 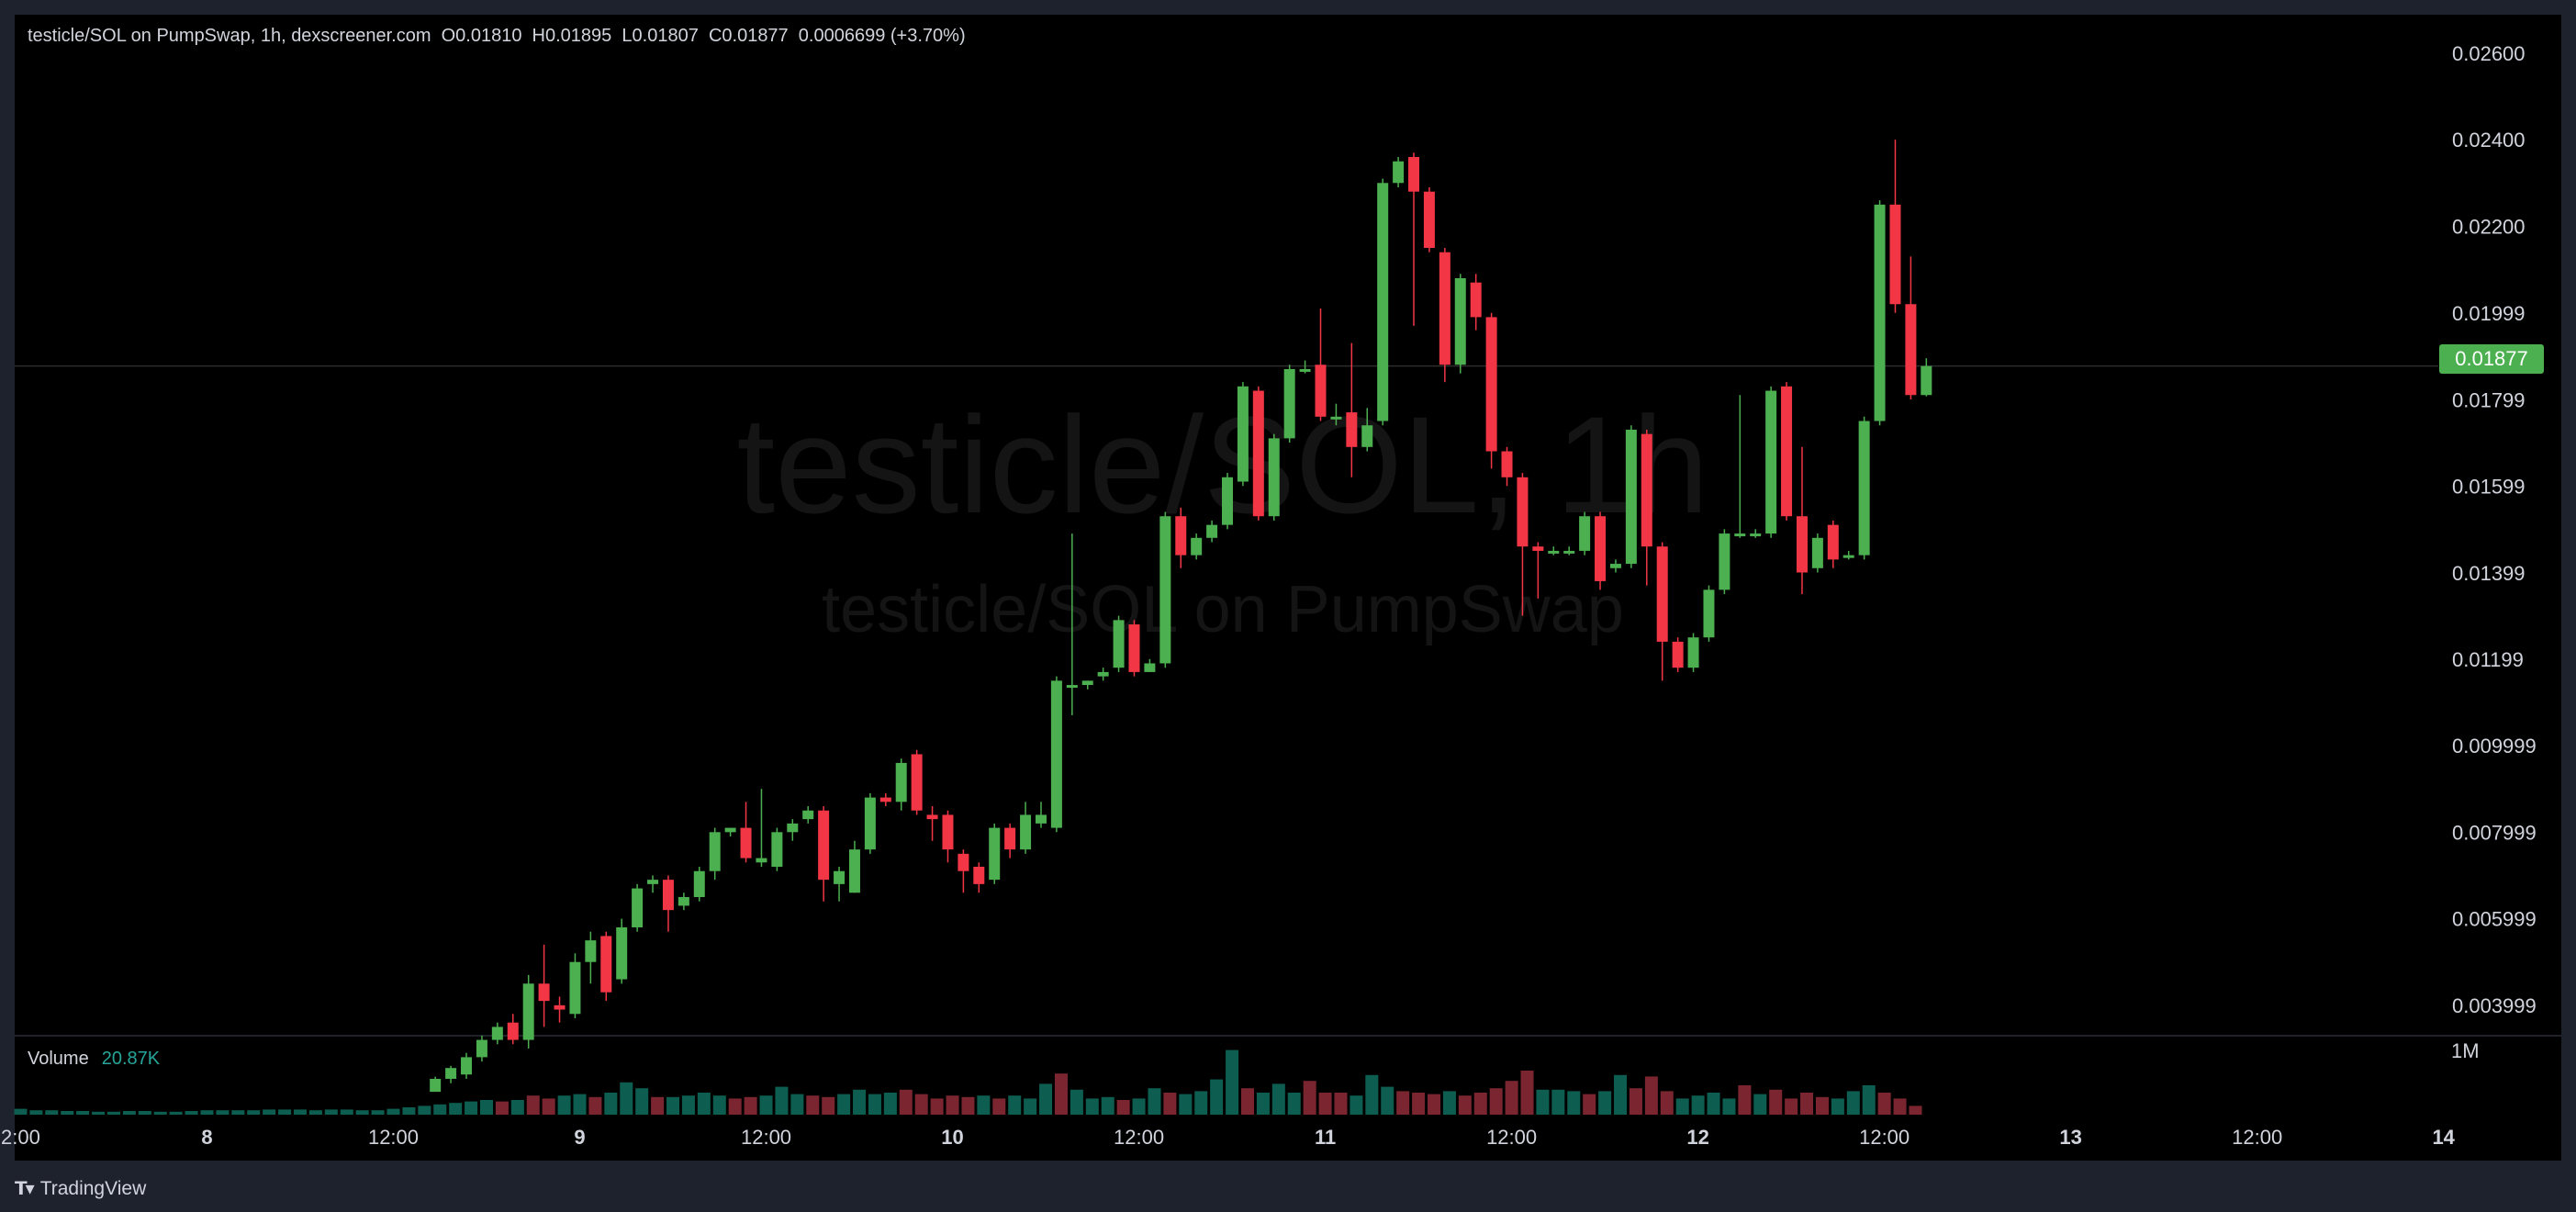 What do you see at coordinates (2489, 487) in the screenshot?
I see `y-tick-label: 0.01599` at bounding box center [2489, 487].